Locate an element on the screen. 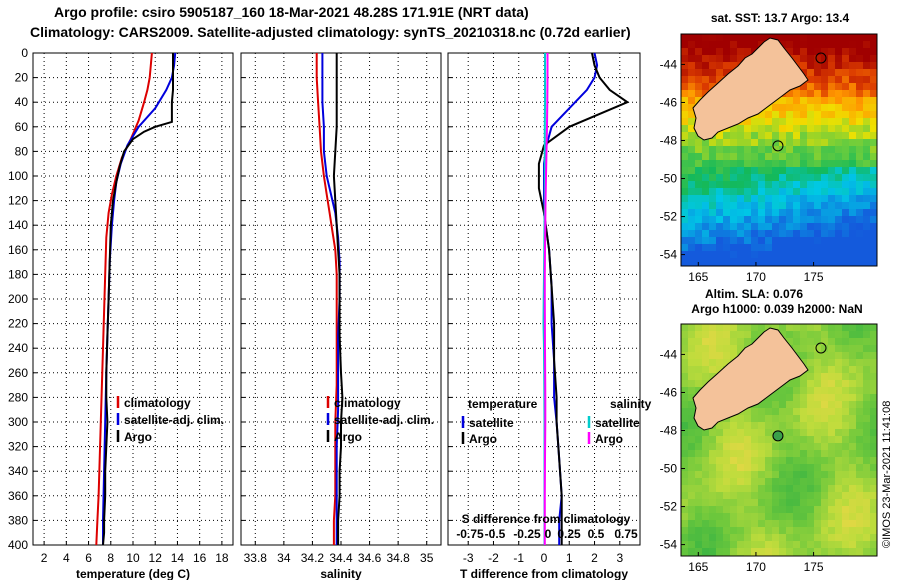  sla-map-subtitle: Argo h1000: 0.039 h2000: NaN is located at coordinates (776, 309).